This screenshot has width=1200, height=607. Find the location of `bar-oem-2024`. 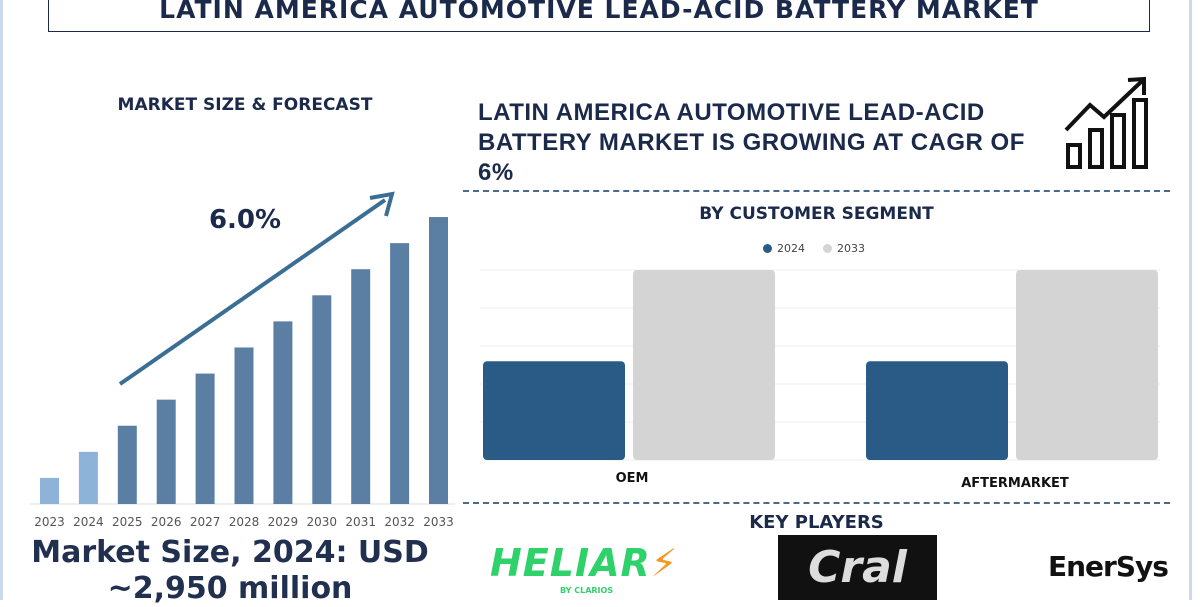

bar-oem-2024 is located at coordinates (554, 410).